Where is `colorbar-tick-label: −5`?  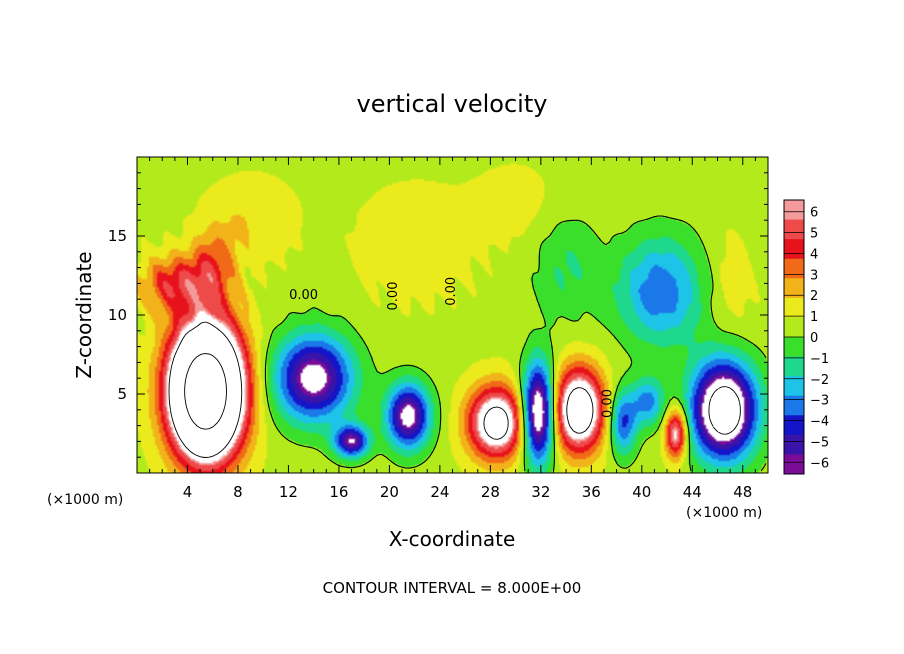 colorbar-tick-label: −5 is located at coordinates (819, 442).